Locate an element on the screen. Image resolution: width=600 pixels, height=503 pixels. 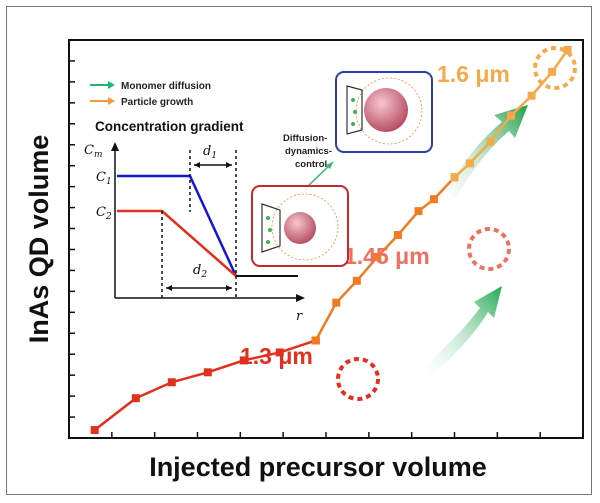
red-box-diffusion-shell is located at coordinates (305, 227).